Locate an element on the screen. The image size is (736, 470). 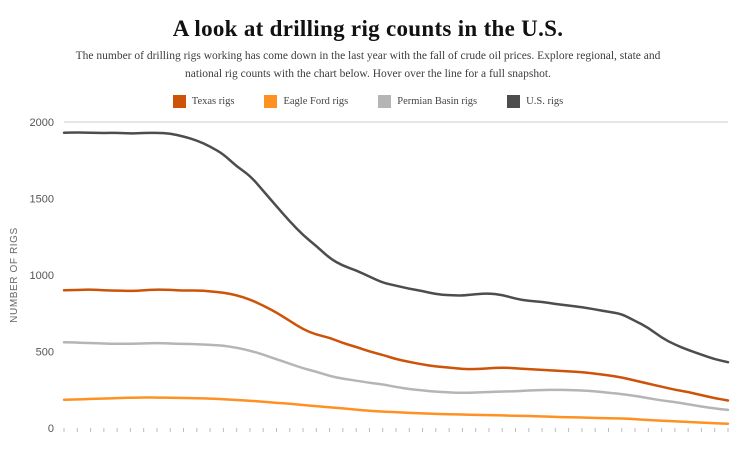
legend-label: Eagle Ford rigs is located at coordinates (316, 101).